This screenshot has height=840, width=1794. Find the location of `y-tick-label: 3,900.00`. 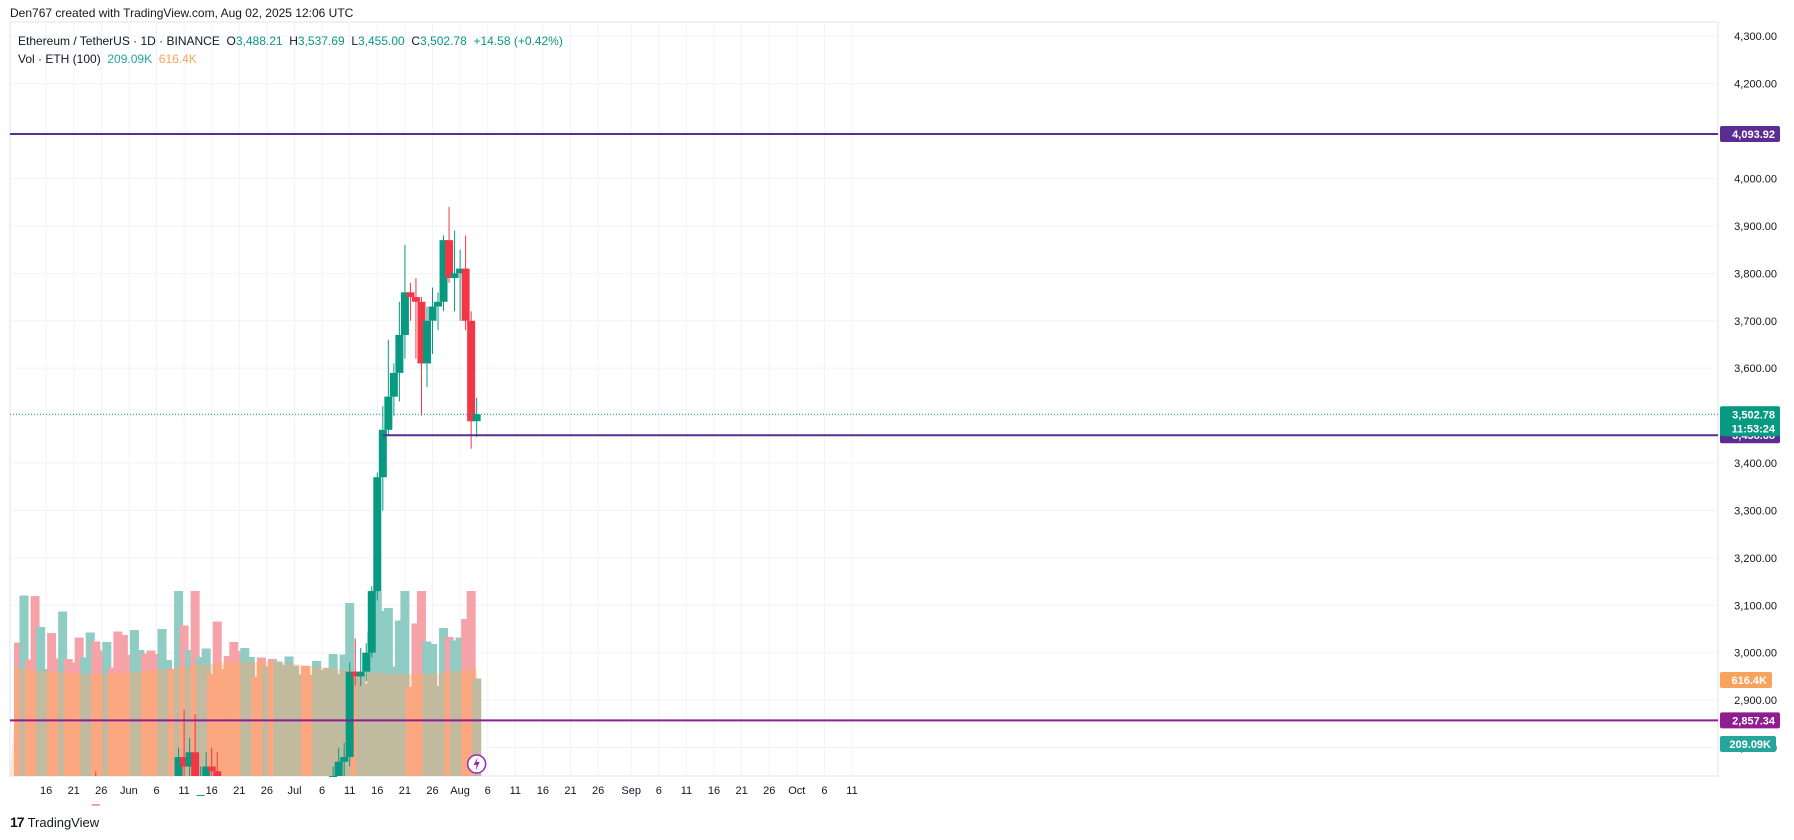

y-tick-label: 3,900.00 is located at coordinates (1755, 227).